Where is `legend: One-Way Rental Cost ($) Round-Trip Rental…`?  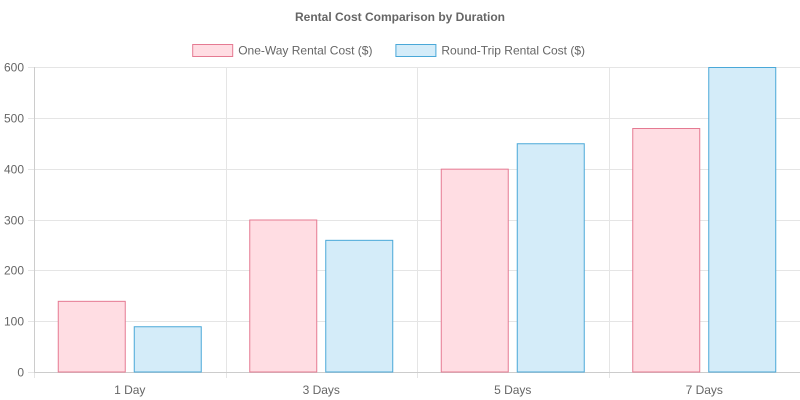 legend: One-Way Rental Cost ($) Round-Trip Rental… is located at coordinates (388, 51).